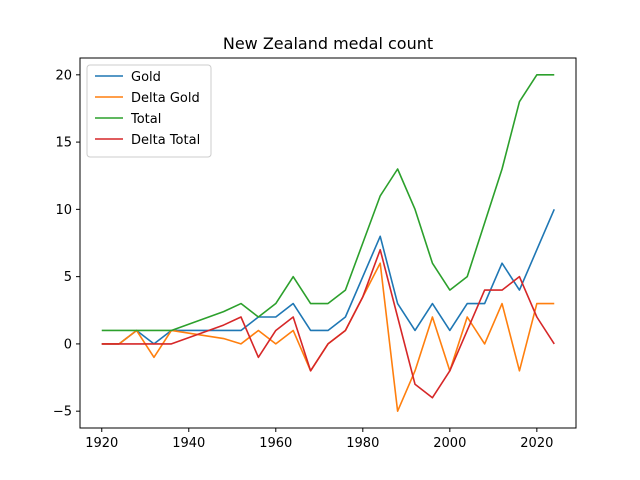  Describe the element at coordinates (63, 75) in the screenshot. I see `y-tick-label: 20` at that location.